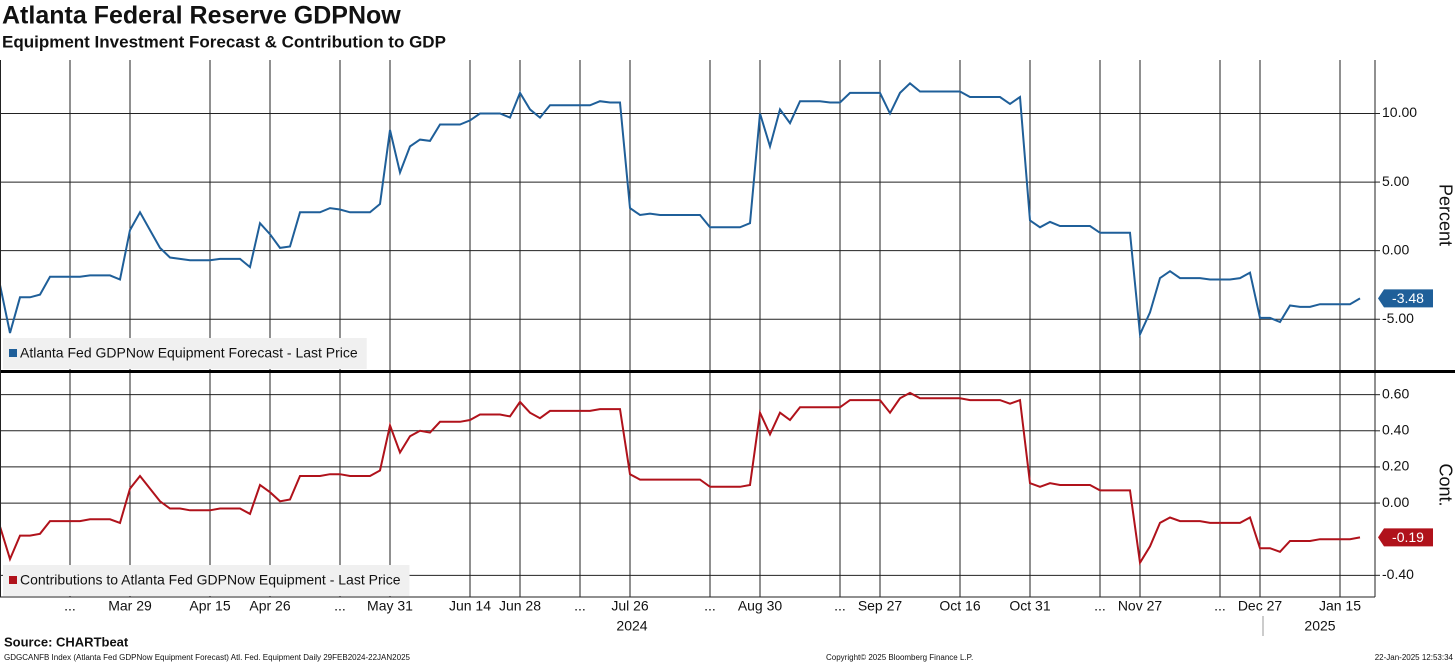 This screenshot has height=665, width=1456. I want to click on x-tick-label: Jun 28, so click(520, 606).